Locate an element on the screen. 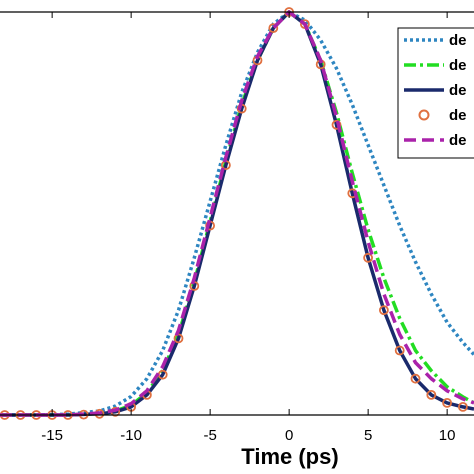 Image resolution: width=474 pixels, height=474 pixels. x-axis-label: Time (ps) is located at coordinates (289, 456).